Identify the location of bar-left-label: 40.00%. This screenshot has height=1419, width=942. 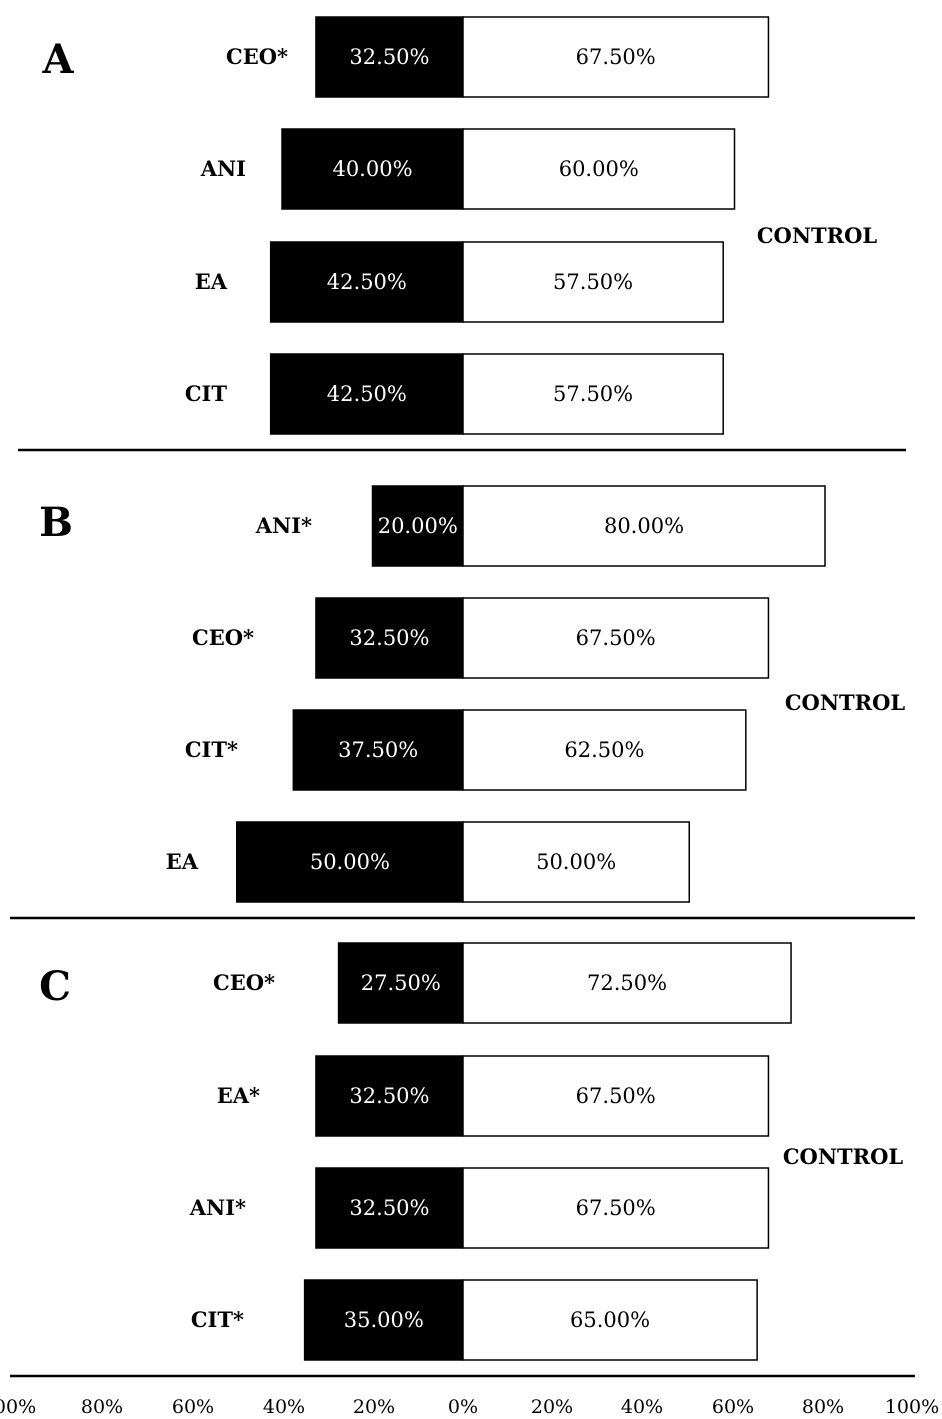
(372, 169).